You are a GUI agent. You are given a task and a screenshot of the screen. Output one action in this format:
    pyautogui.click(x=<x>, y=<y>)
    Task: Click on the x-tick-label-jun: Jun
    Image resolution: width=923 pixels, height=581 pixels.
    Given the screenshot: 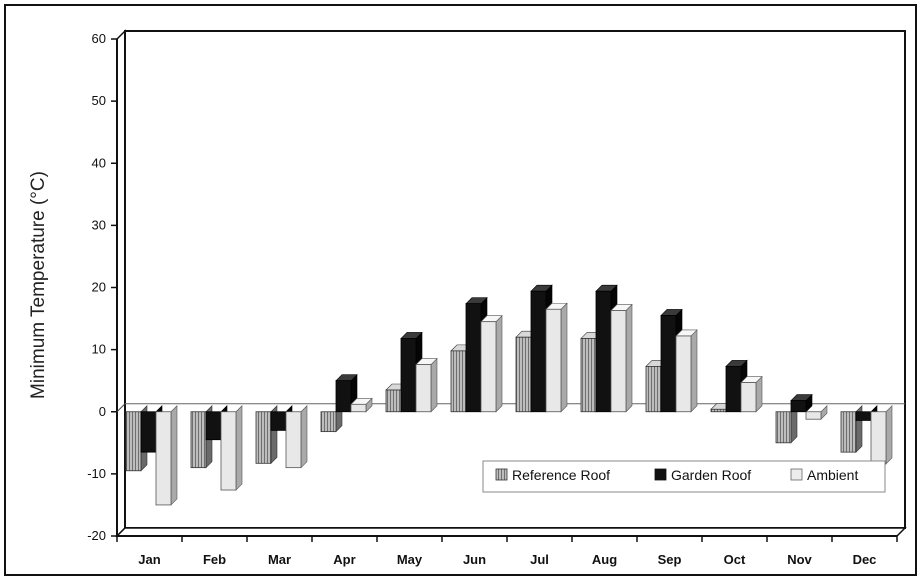 What is the action you would take?
    pyautogui.click(x=474, y=559)
    